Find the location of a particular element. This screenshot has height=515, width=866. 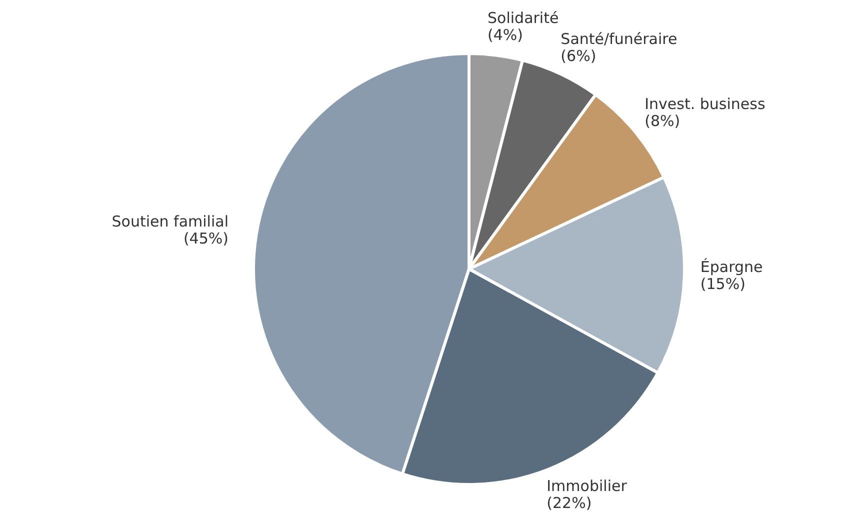

slice-label: Santé/funéraire is located at coordinates (619, 39).